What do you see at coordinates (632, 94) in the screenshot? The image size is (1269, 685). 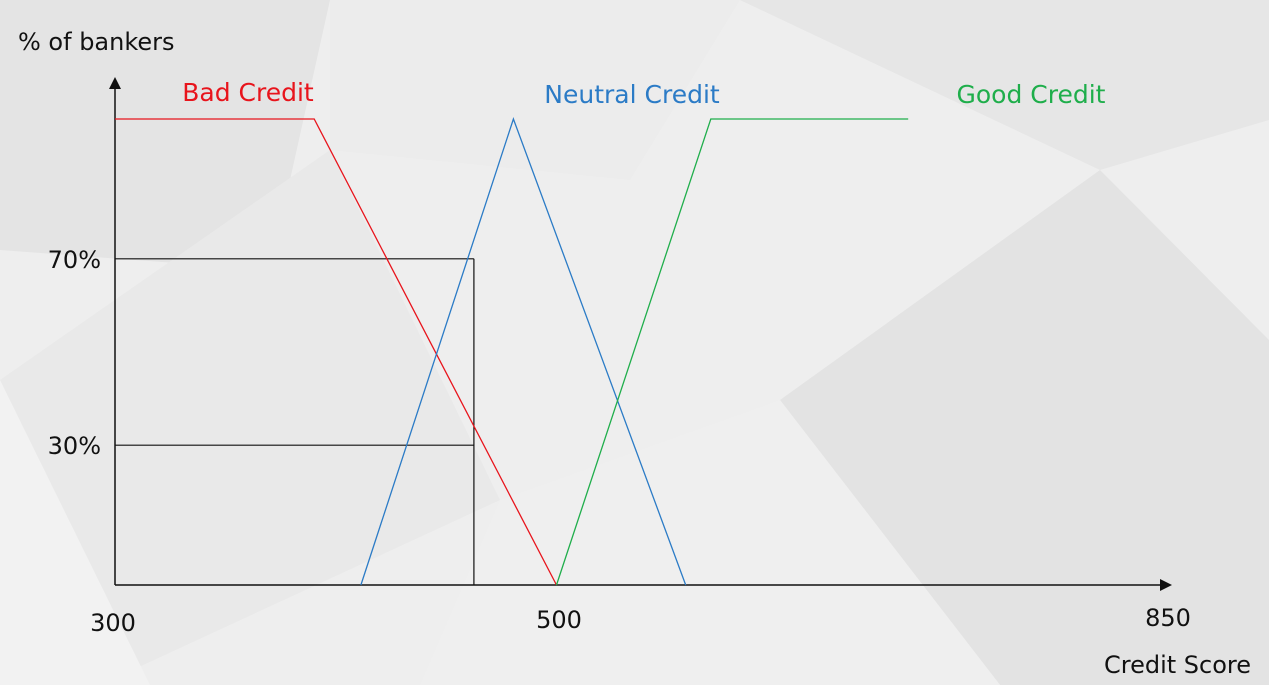 I see `series-label-neutral-credit: Neutral Credit` at bounding box center [632, 94].